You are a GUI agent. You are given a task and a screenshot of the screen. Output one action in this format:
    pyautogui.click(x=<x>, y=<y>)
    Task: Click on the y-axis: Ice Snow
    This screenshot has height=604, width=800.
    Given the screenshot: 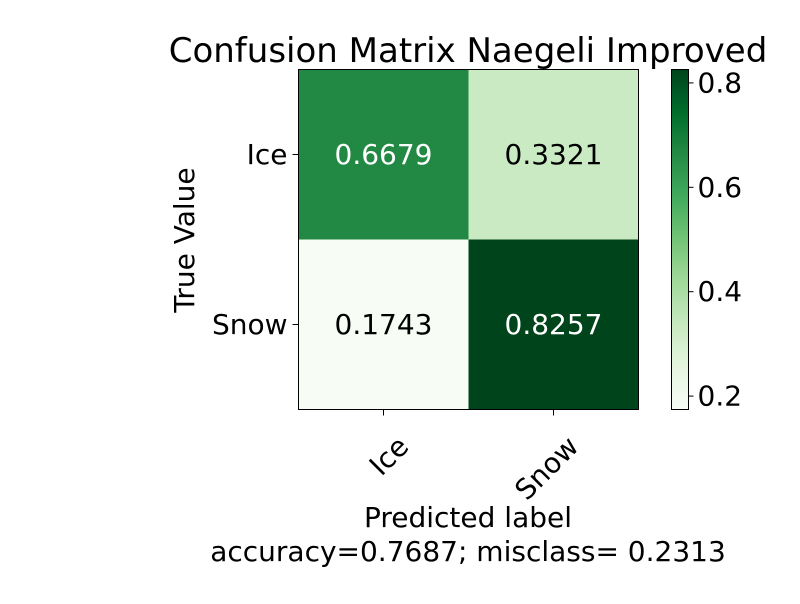 What is the action you would take?
    pyautogui.click(x=255, y=239)
    